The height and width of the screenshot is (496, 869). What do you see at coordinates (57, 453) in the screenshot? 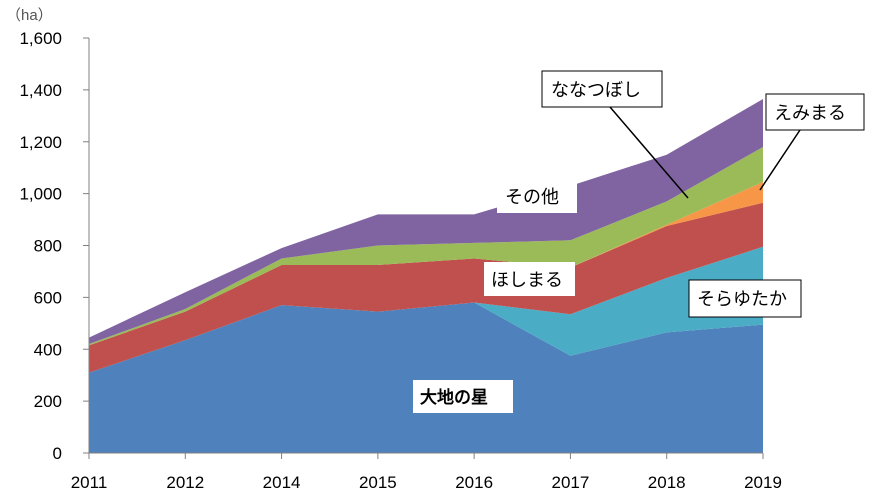
I see `y-tick-label: 0` at bounding box center [57, 453].